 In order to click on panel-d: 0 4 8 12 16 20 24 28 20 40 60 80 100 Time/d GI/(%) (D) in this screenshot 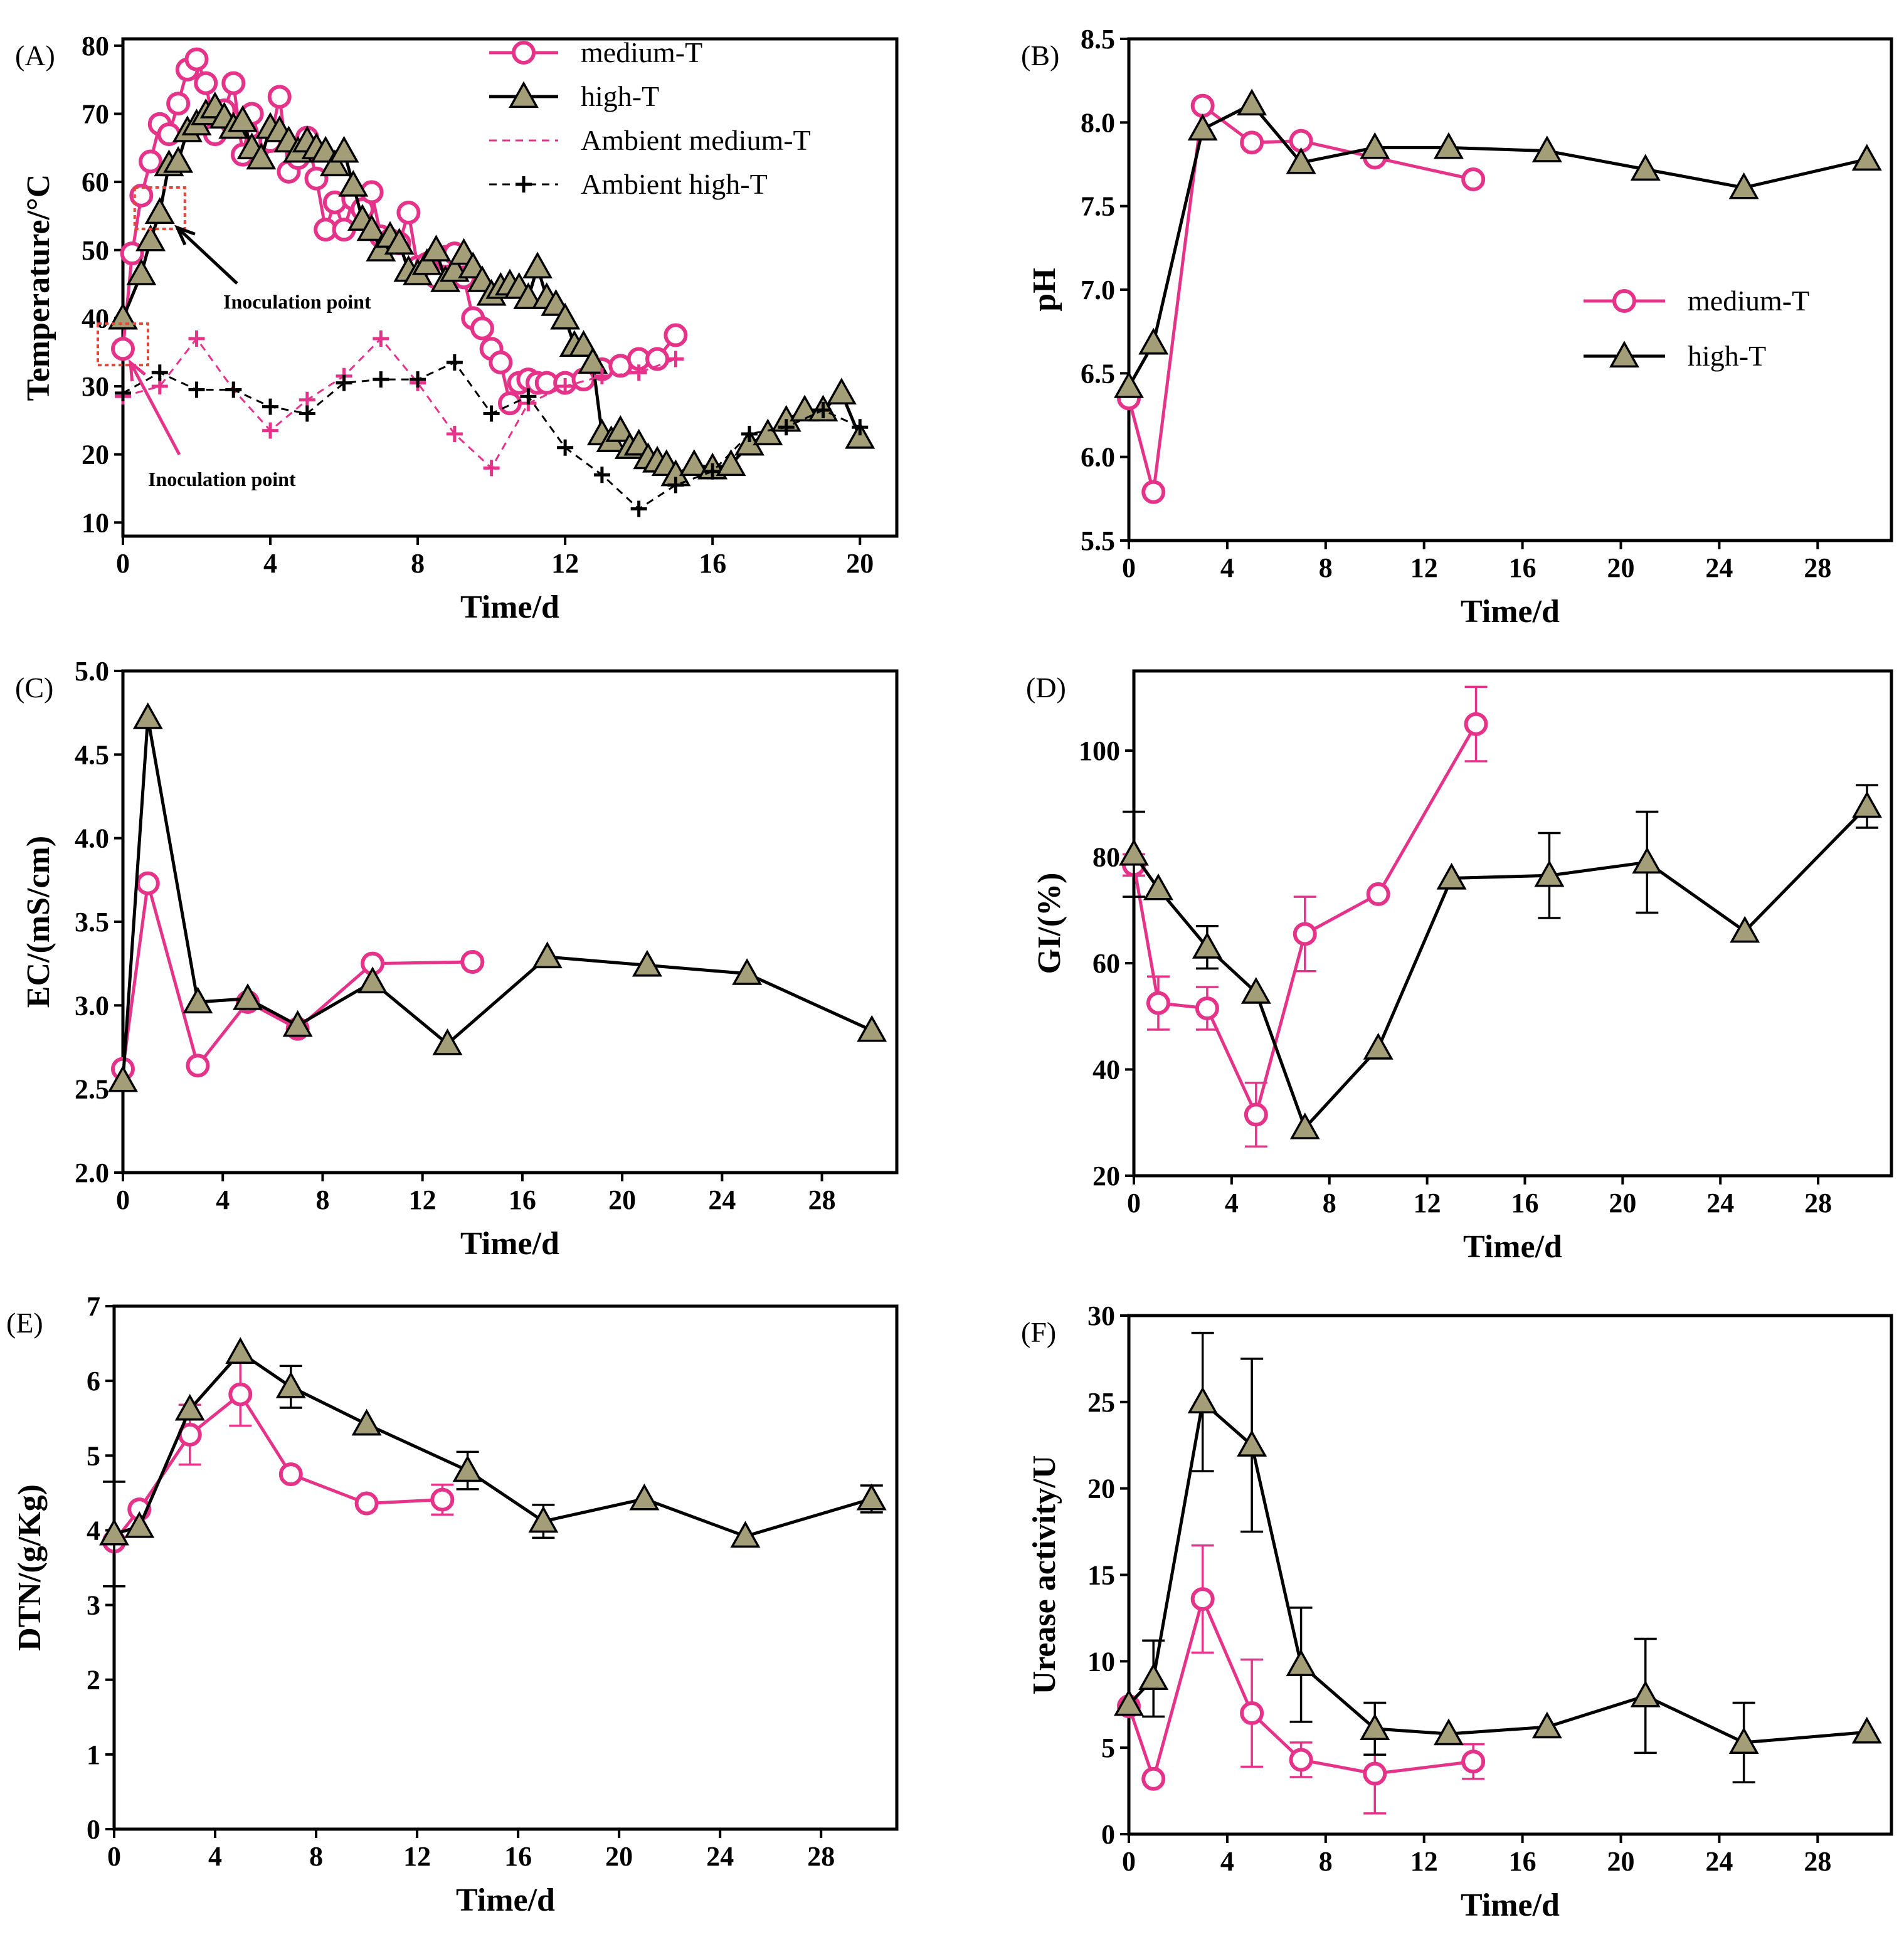, I will do `click(1459, 967)`.